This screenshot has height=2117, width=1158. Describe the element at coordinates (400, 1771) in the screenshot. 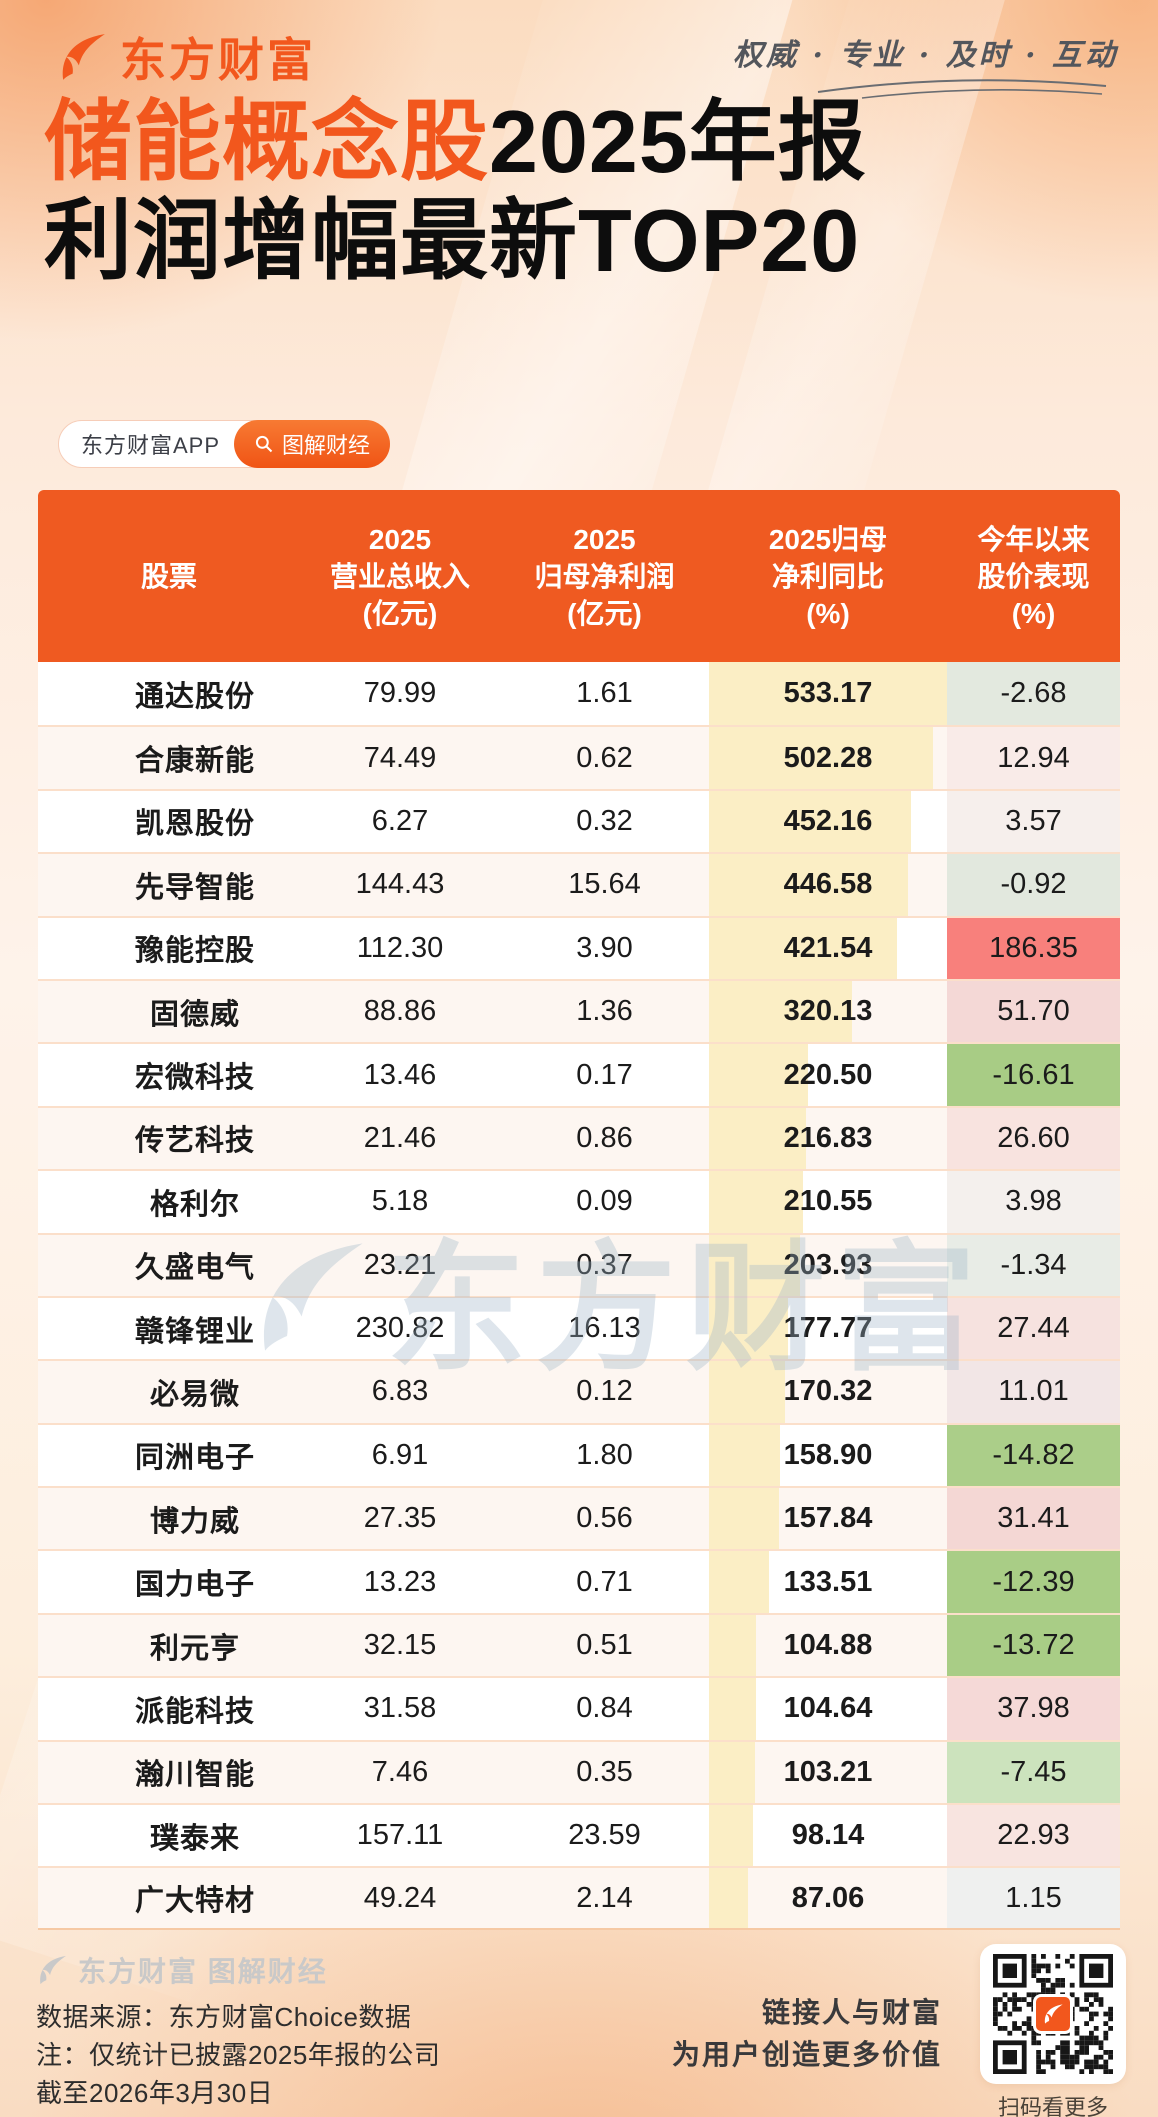

I see `cell-revenue: 7.46` at that location.